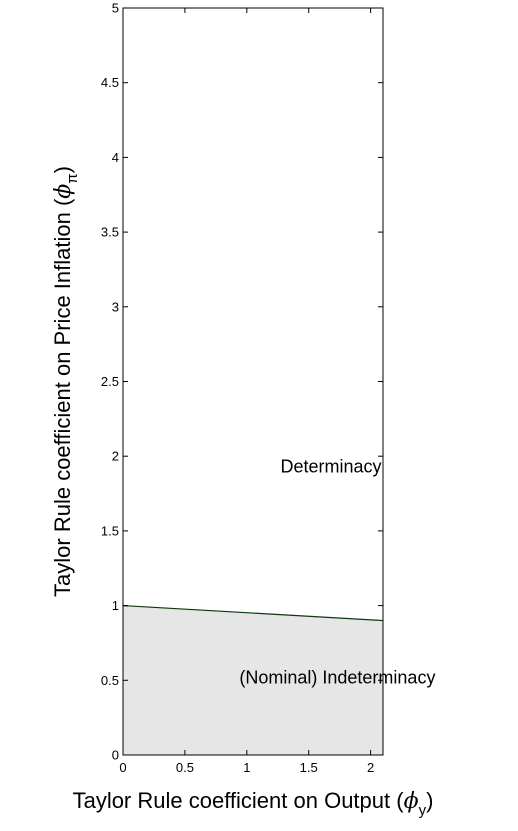 The width and height of the screenshot is (518, 831). I want to click on y-tick-label: 3.5, so click(110, 232).